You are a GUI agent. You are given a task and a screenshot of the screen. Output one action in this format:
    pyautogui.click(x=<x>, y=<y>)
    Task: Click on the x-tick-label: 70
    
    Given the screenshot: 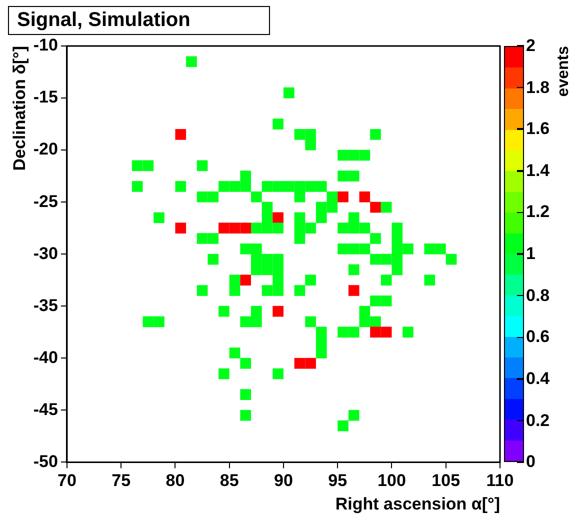 What is the action you would take?
    pyautogui.click(x=67, y=480)
    